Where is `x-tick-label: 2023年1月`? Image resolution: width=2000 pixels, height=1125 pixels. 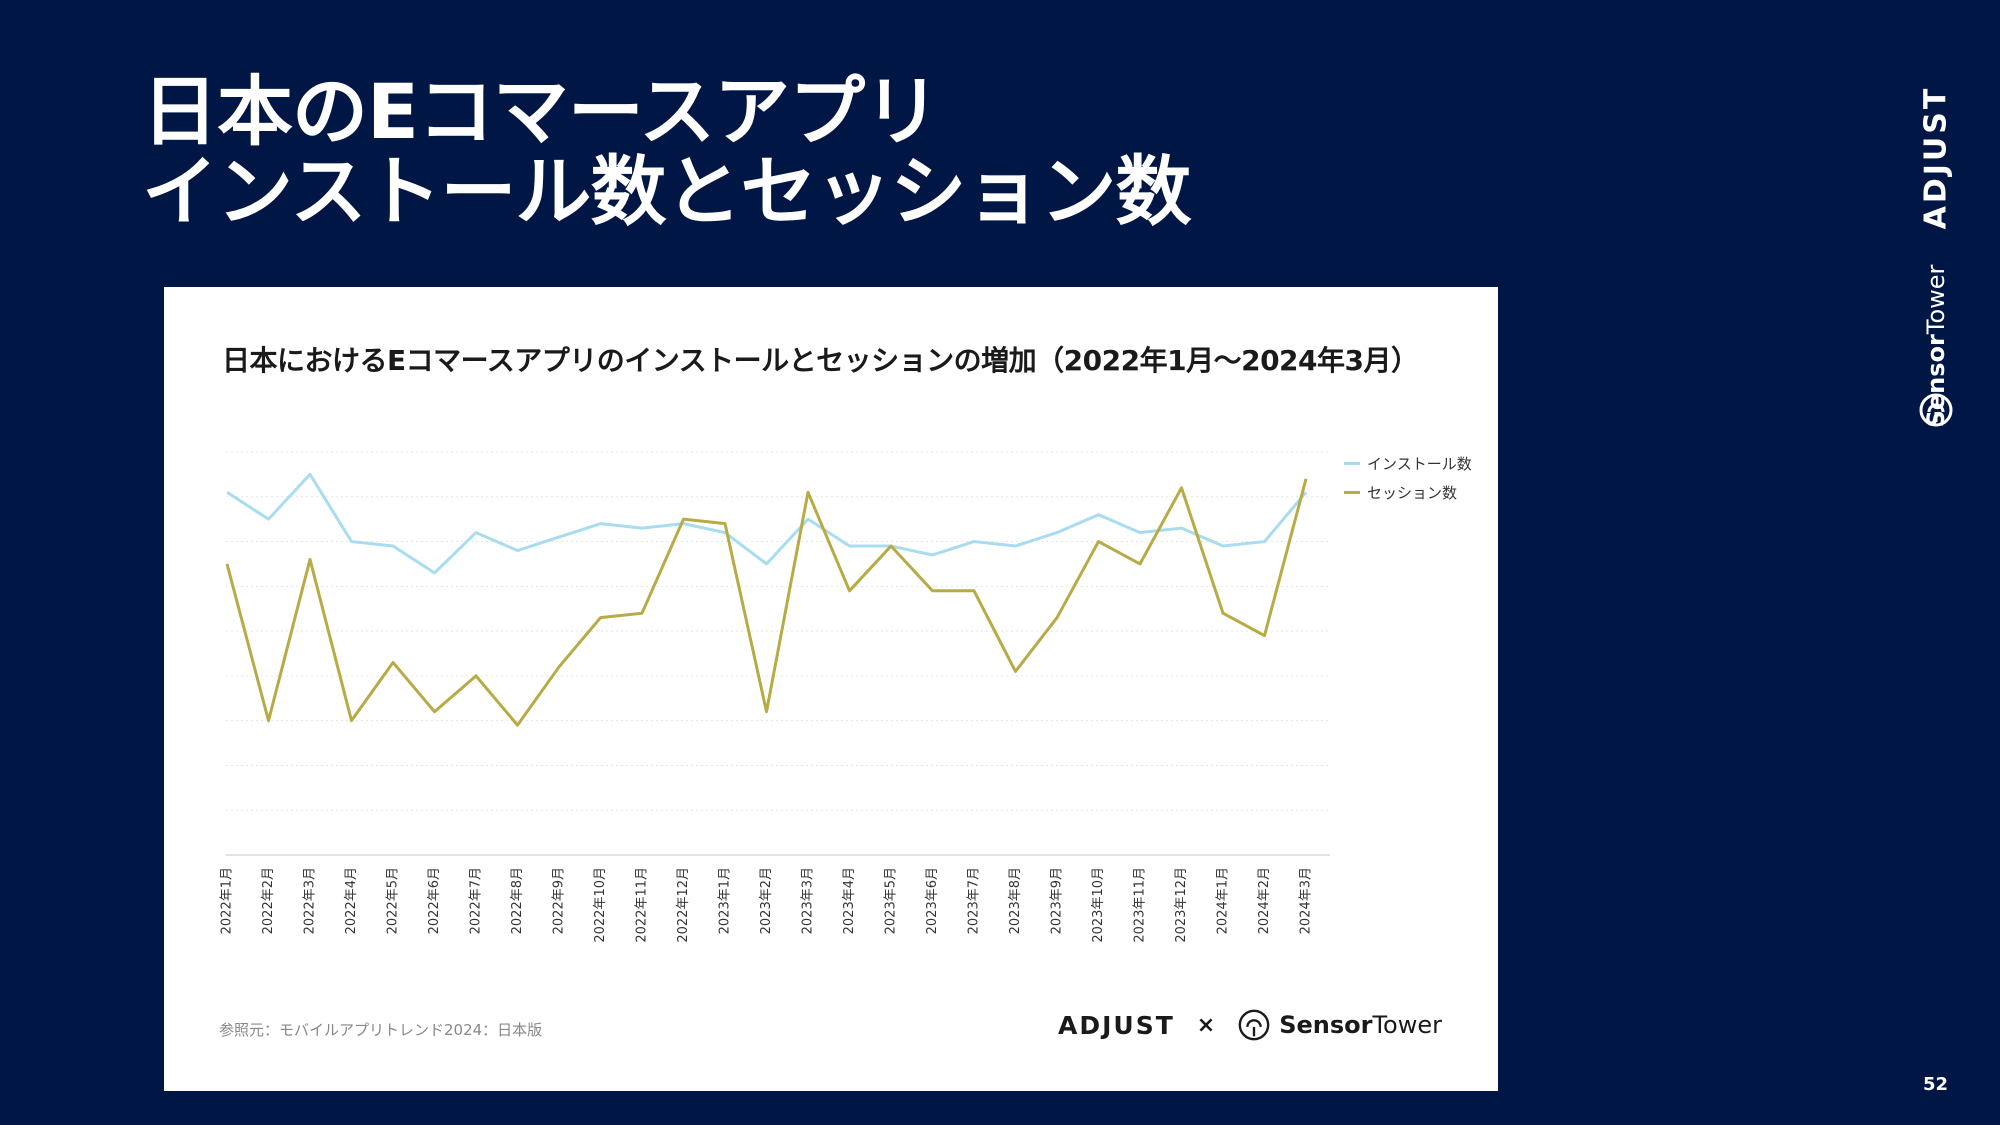 x-tick-label: 2023年1月 is located at coordinates (725, 900).